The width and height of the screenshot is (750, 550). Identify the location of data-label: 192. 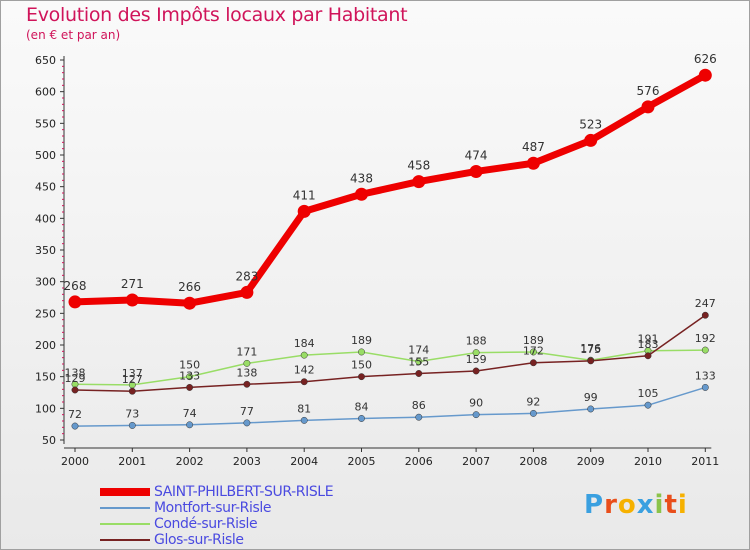
(705, 338).